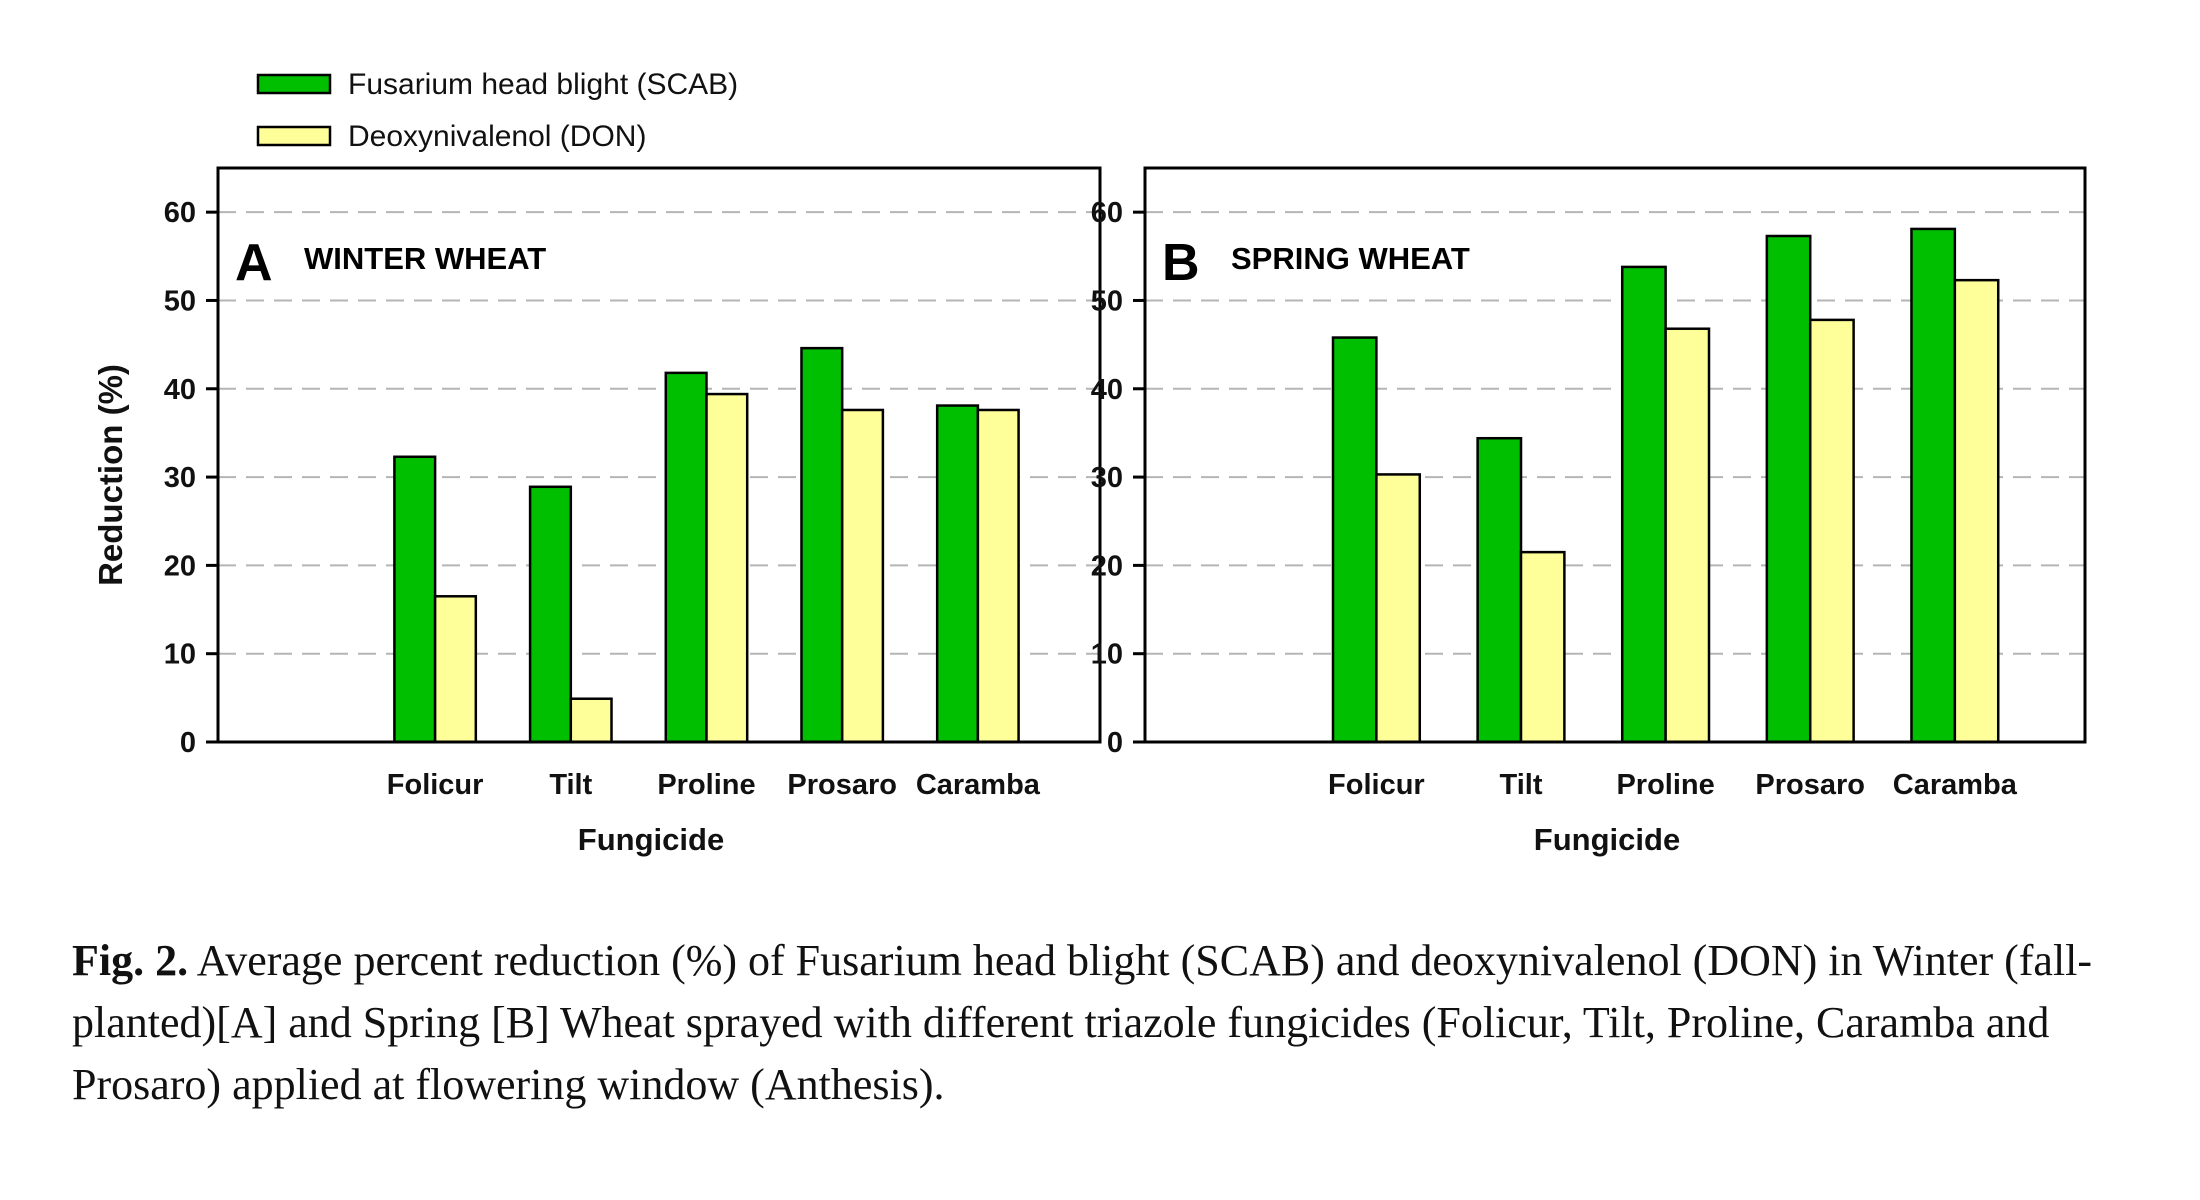  I want to click on panel-letter: A, so click(254, 263).